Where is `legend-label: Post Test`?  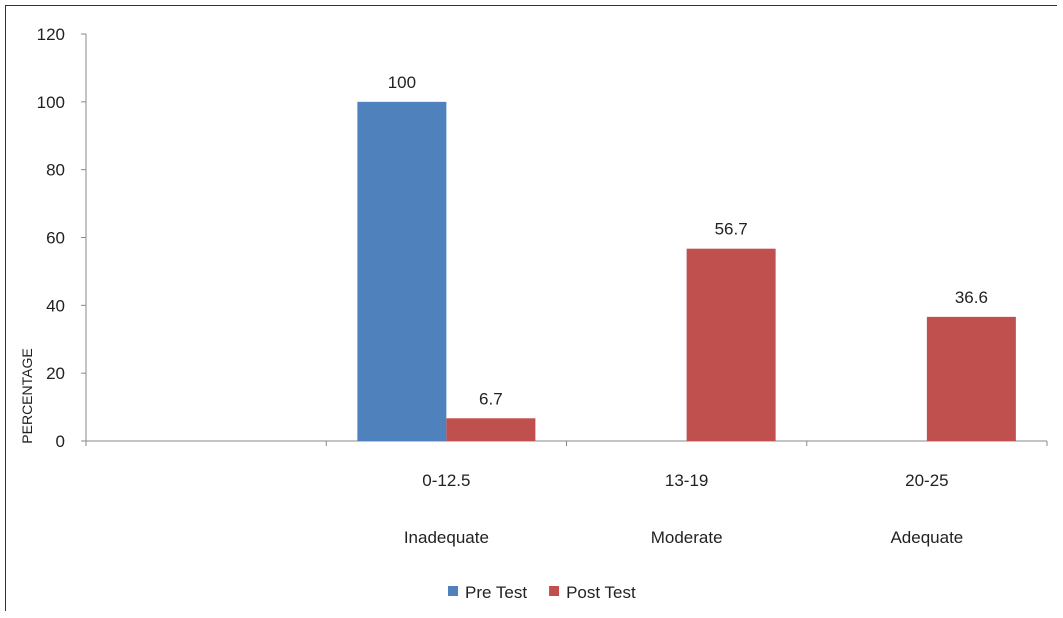
legend-label: Post Test is located at coordinates (601, 592).